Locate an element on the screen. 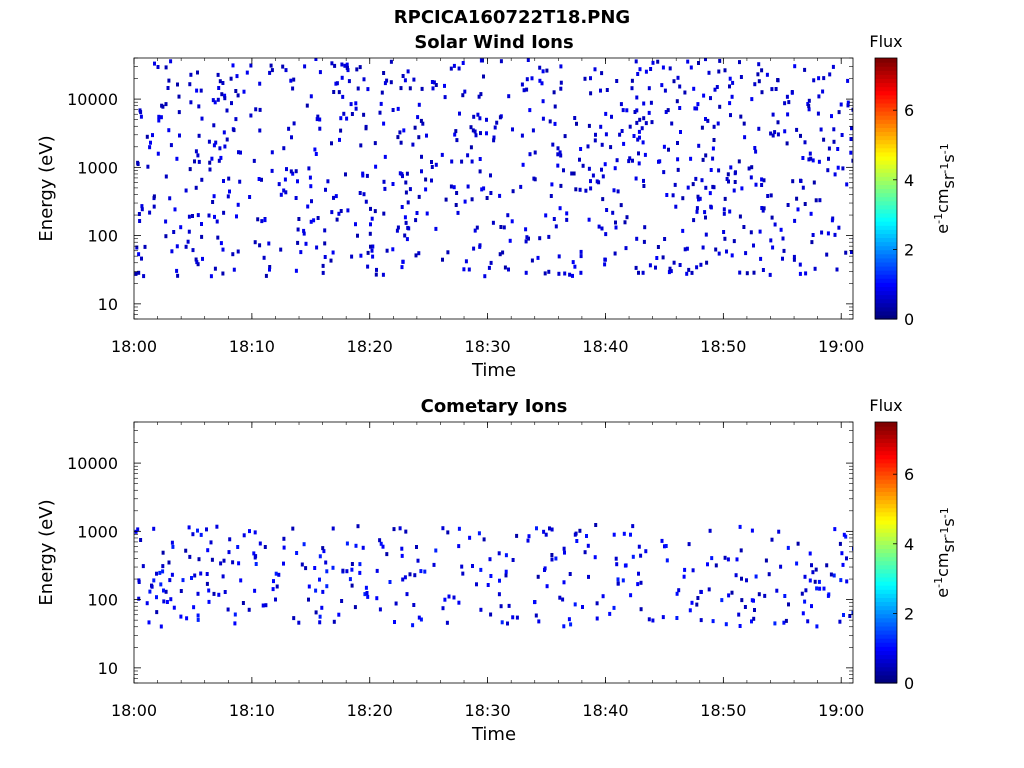  x-tick-label: 18:00 is located at coordinates (134, 710).